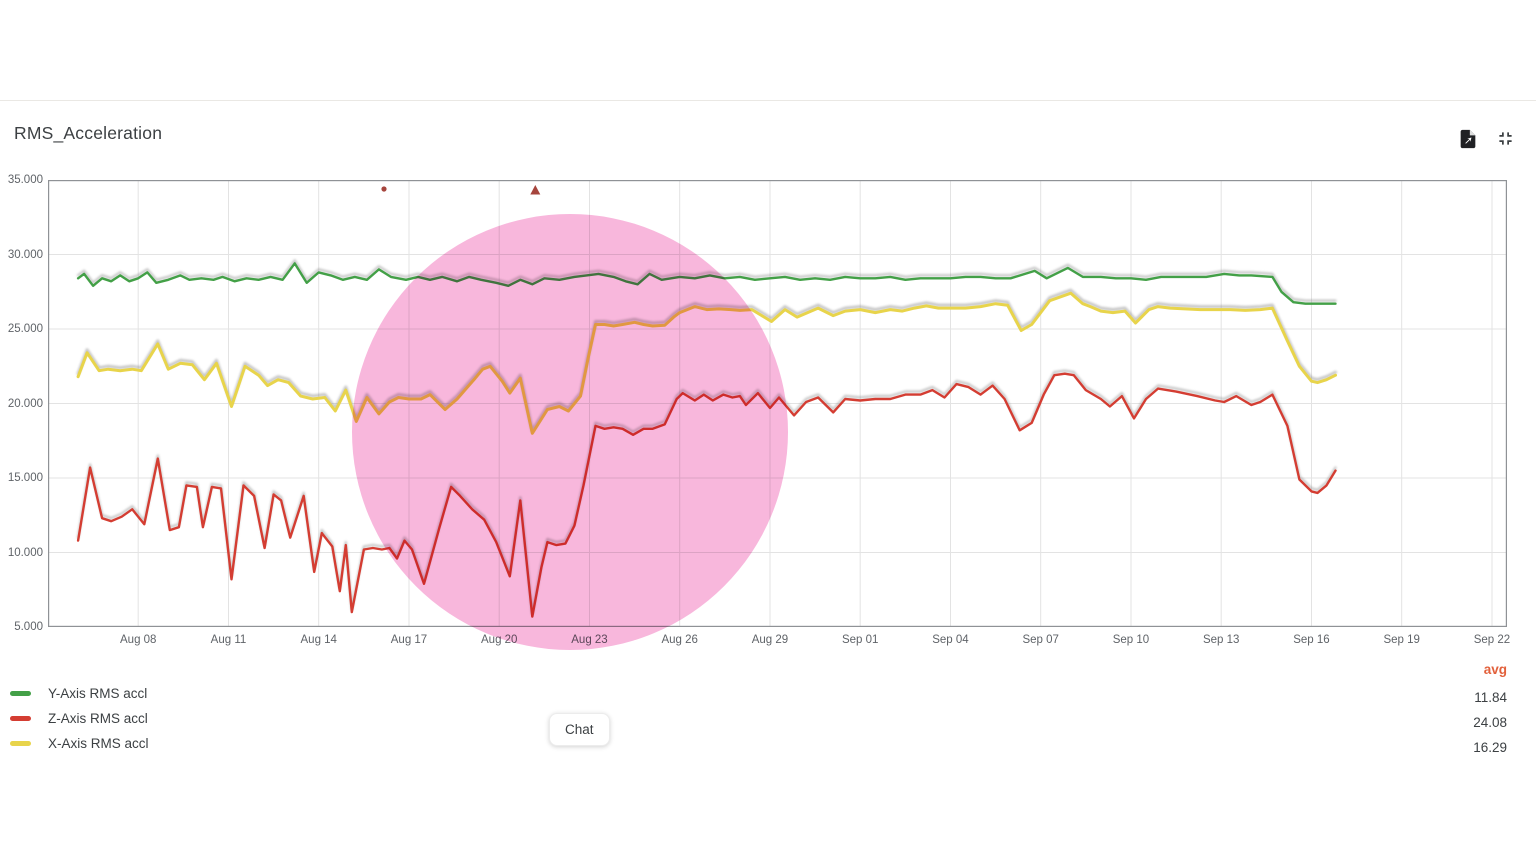 Image resolution: width=1536 pixels, height=864 pixels. What do you see at coordinates (579, 729) in the screenshot?
I see `chat-button: Chat` at bounding box center [579, 729].